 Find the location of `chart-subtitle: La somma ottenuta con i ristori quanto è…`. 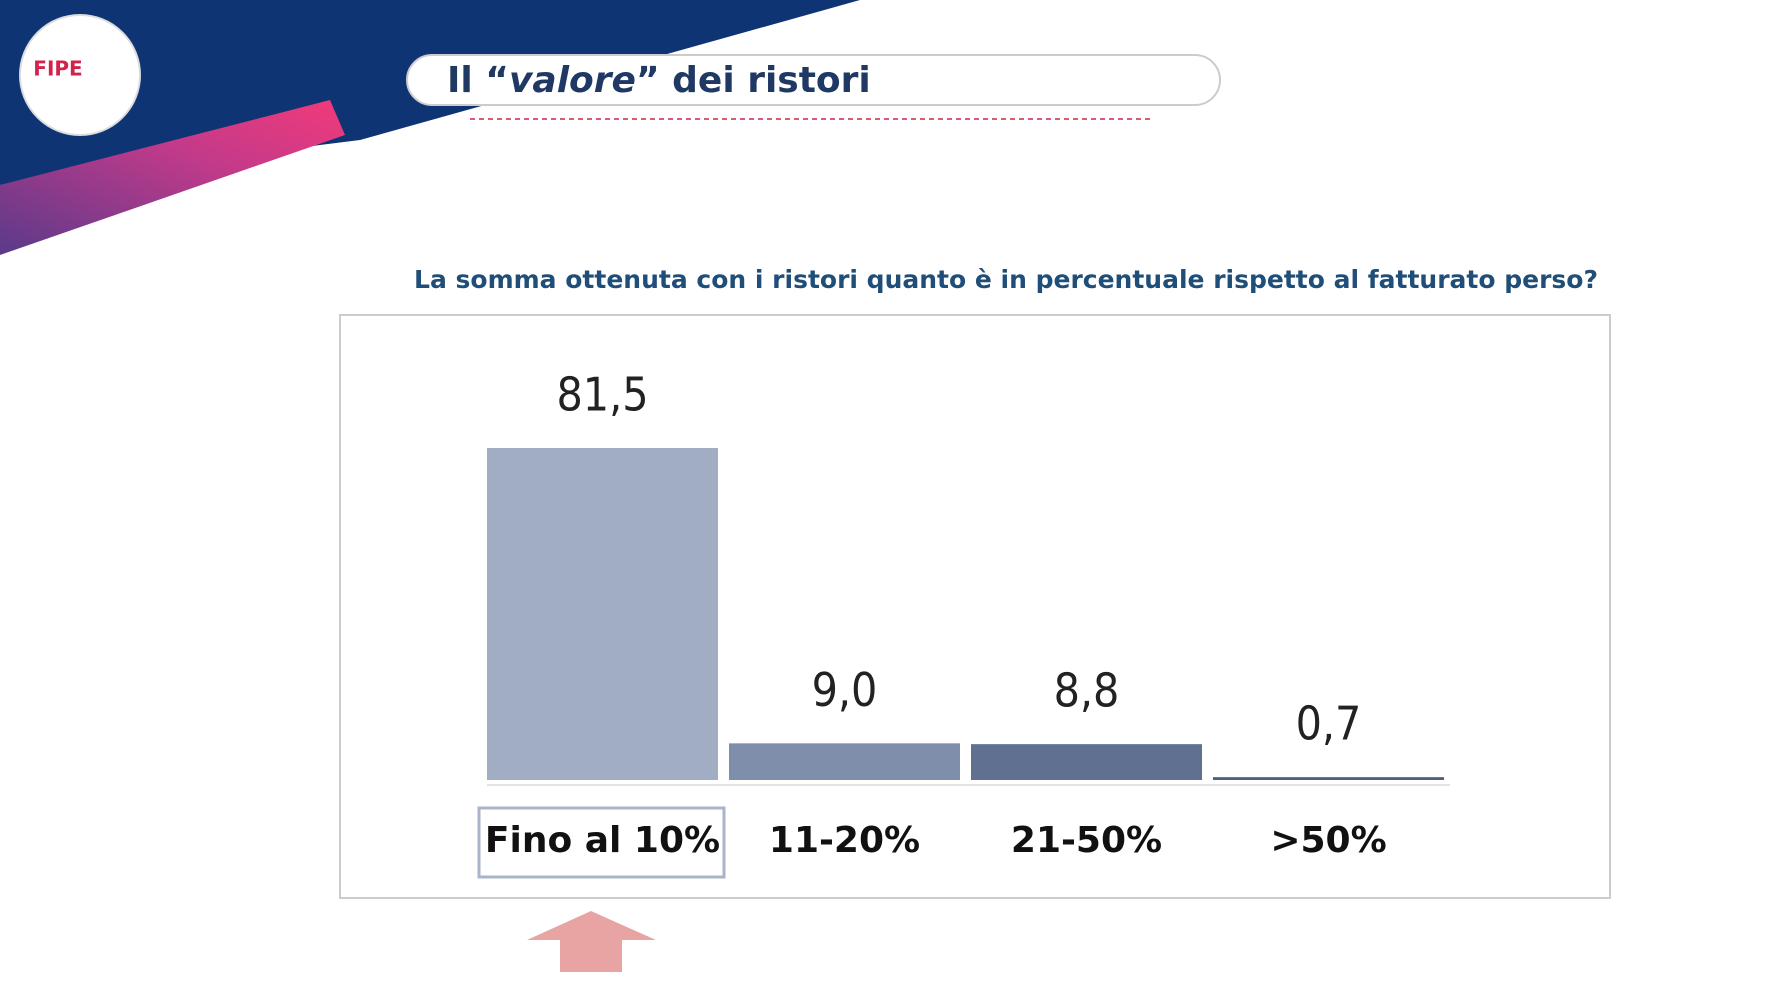

chart-subtitle: La somma ottenuta con i ristori quanto è… is located at coordinates (1006, 279).